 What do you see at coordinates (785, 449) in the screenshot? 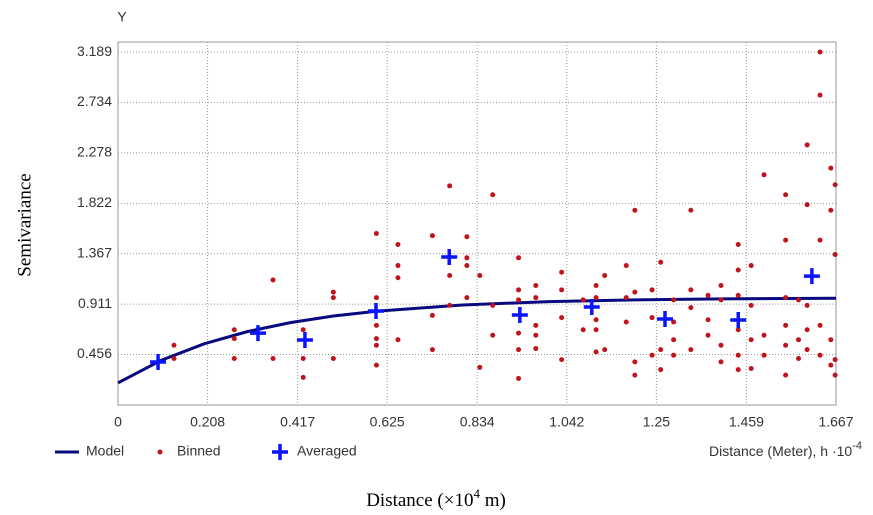
I see `x-unit-label: Distance (Meter), h ·10-4` at bounding box center [785, 449].